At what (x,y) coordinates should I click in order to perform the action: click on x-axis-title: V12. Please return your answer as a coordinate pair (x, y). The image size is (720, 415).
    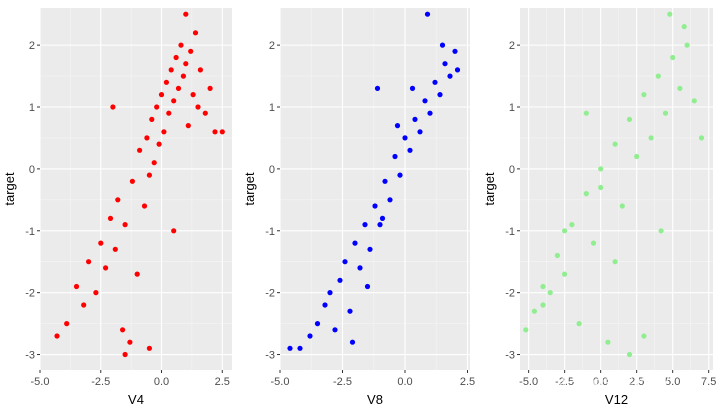
    Looking at the image, I should click on (616, 399).